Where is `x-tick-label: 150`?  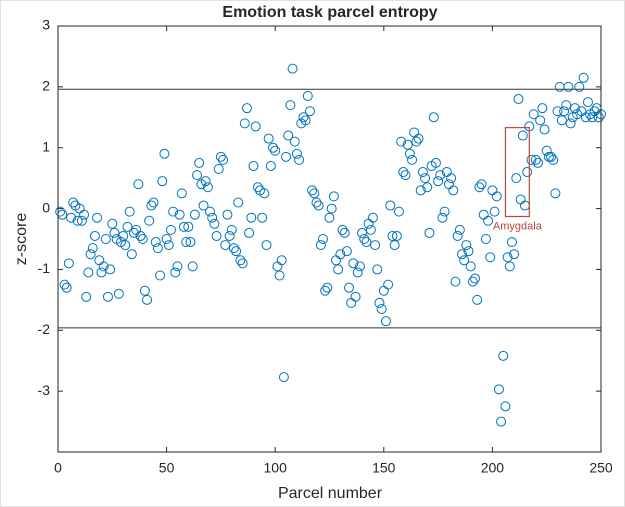
x-tick-label: 150 is located at coordinates (384, 468).